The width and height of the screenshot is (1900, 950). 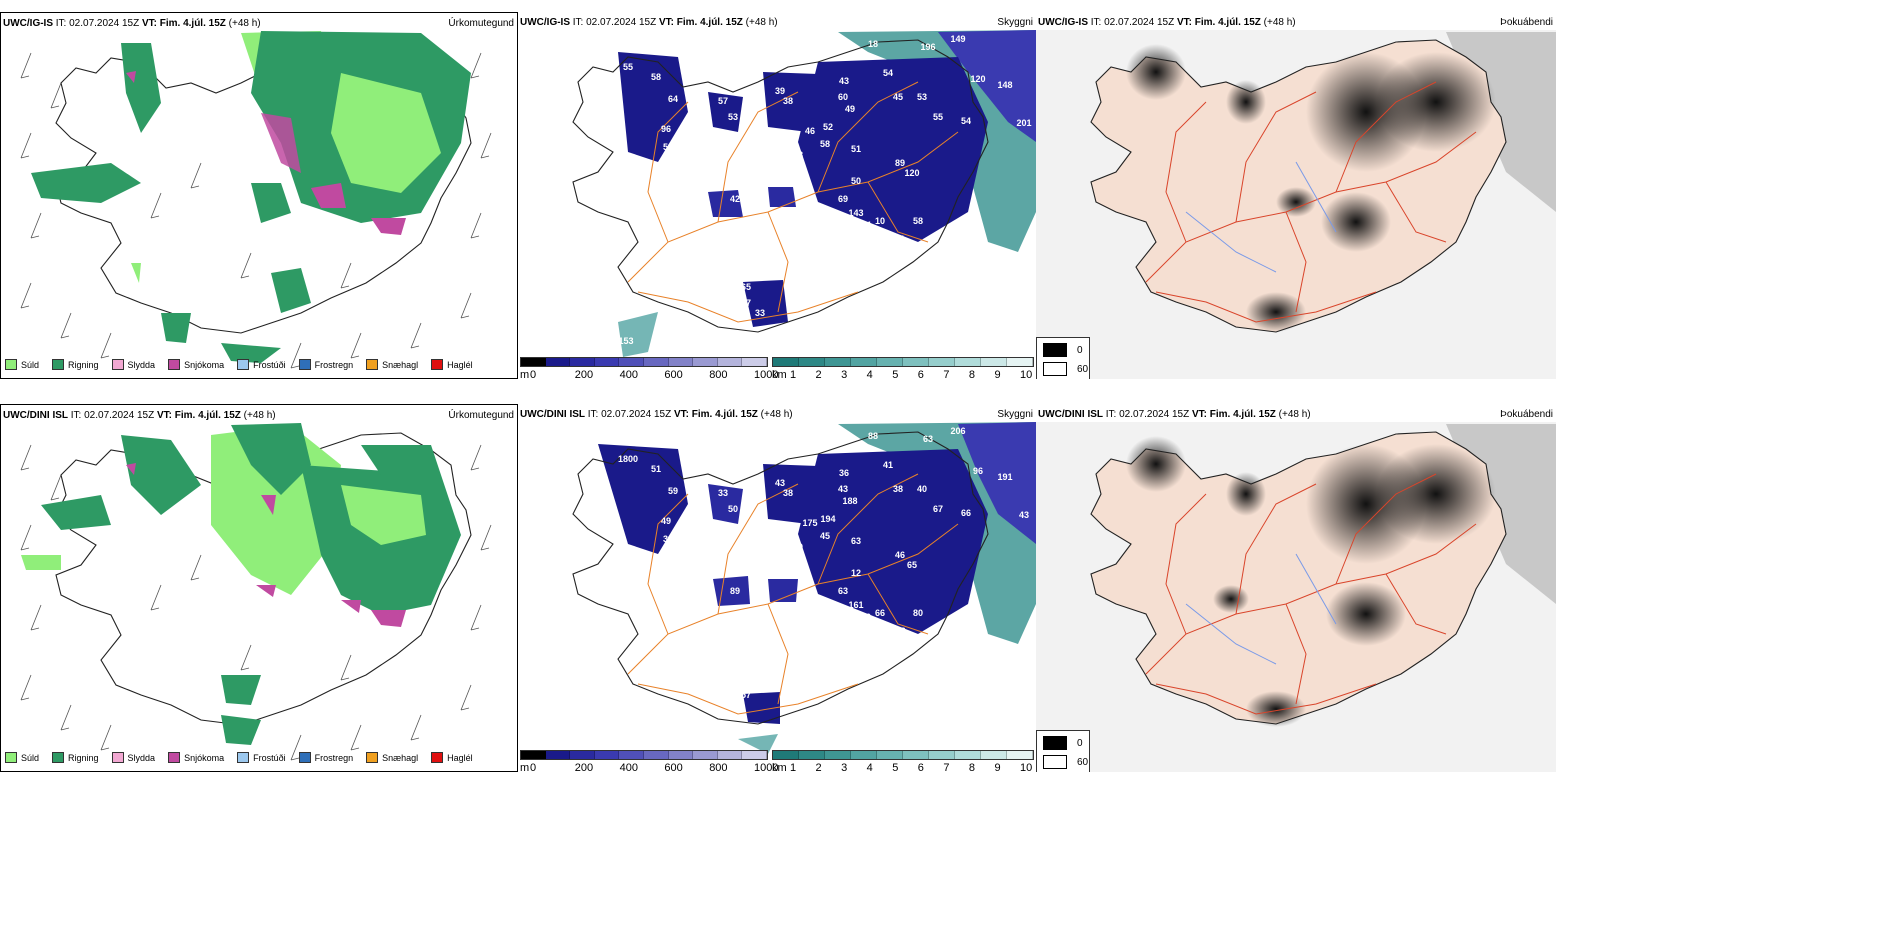 I want to click on visibility-value: 1800, so click(x=628, y=459).